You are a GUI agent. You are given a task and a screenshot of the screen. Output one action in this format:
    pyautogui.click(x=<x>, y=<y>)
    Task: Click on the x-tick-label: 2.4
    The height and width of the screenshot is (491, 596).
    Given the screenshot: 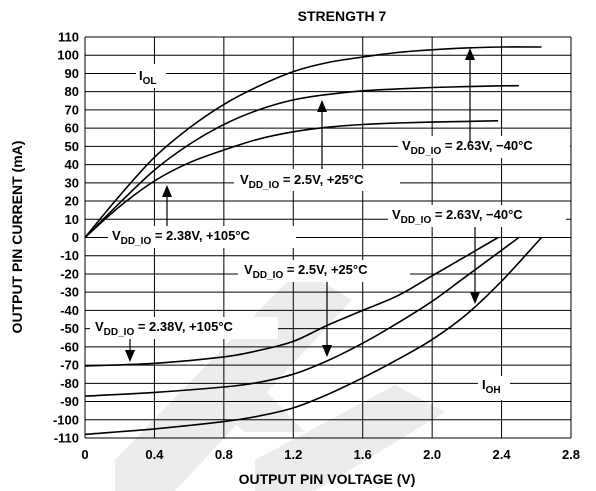 What is the action you would take?
    pyautogui.click(x=502, y=454)
    